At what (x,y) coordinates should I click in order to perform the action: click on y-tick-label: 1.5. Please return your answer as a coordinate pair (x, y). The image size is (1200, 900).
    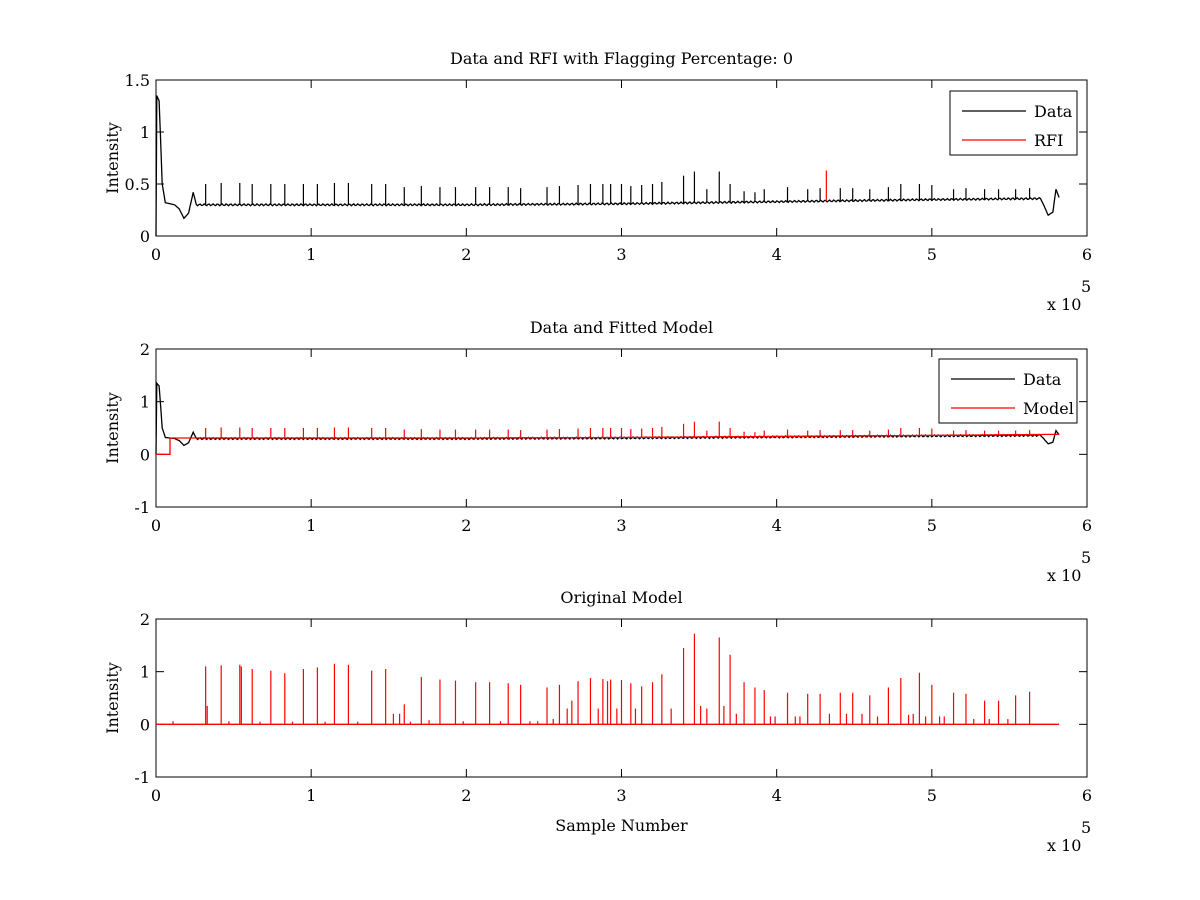
    Looking at the image, I should click on (137, 80).